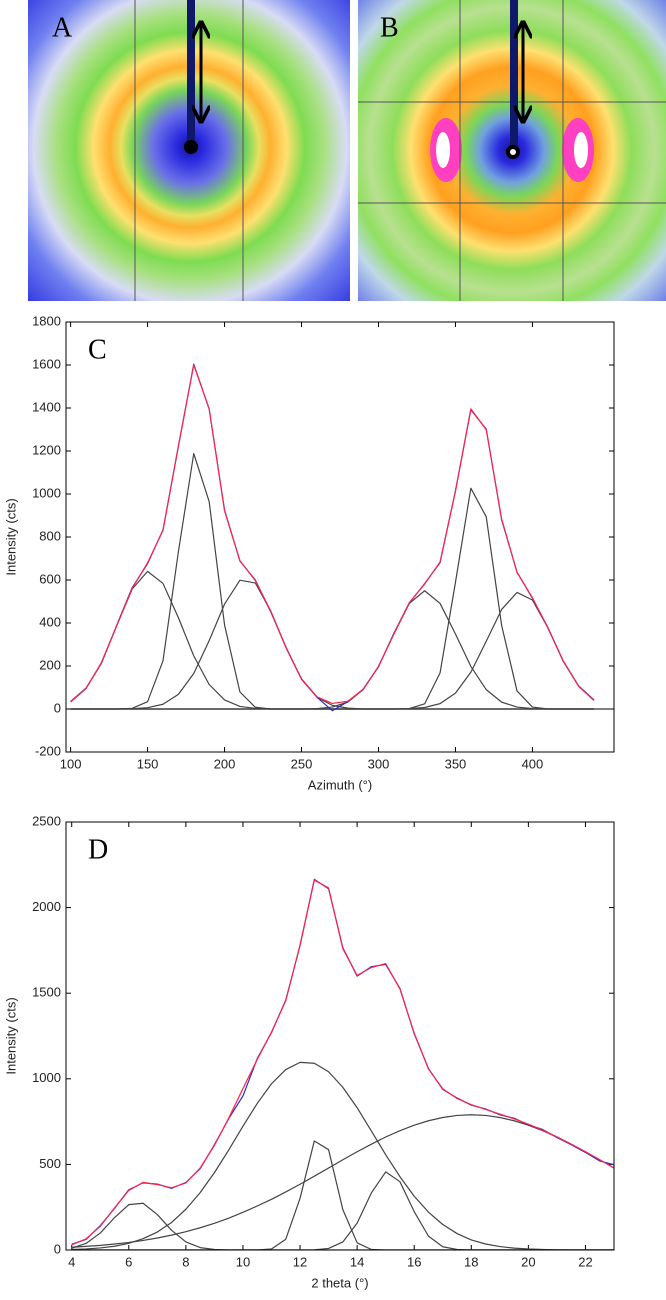 This screenshot has height=1300, width=666. I want to click on y-tick-label: 1200, so click(46, 449).